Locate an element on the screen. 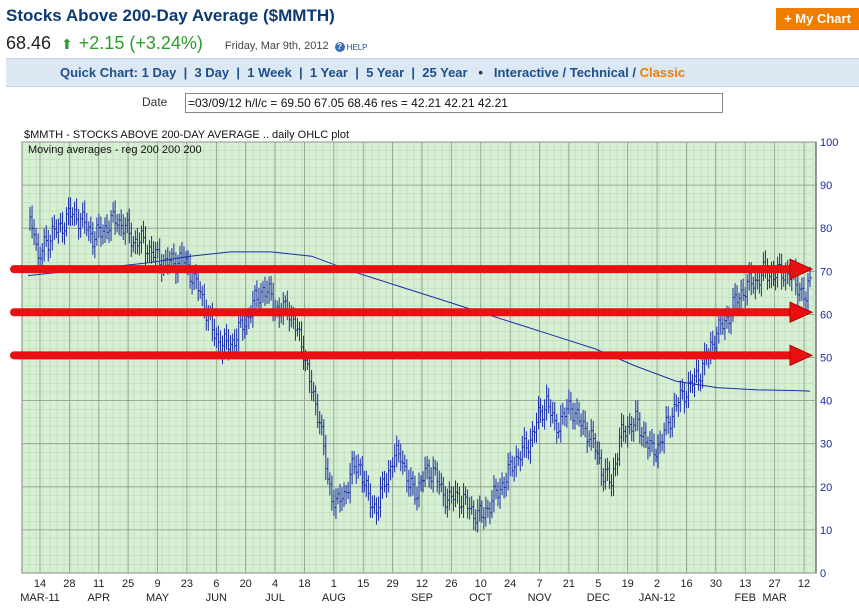  date-label: Date is located at coordinates (155, 102).